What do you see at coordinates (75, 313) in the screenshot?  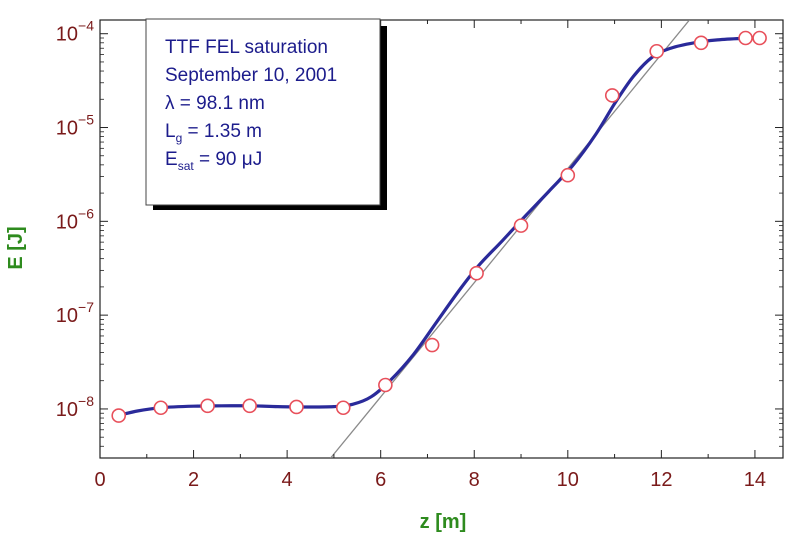 I see `y-tick-label: 10⁻⁷` at bounding box center [75, 313].